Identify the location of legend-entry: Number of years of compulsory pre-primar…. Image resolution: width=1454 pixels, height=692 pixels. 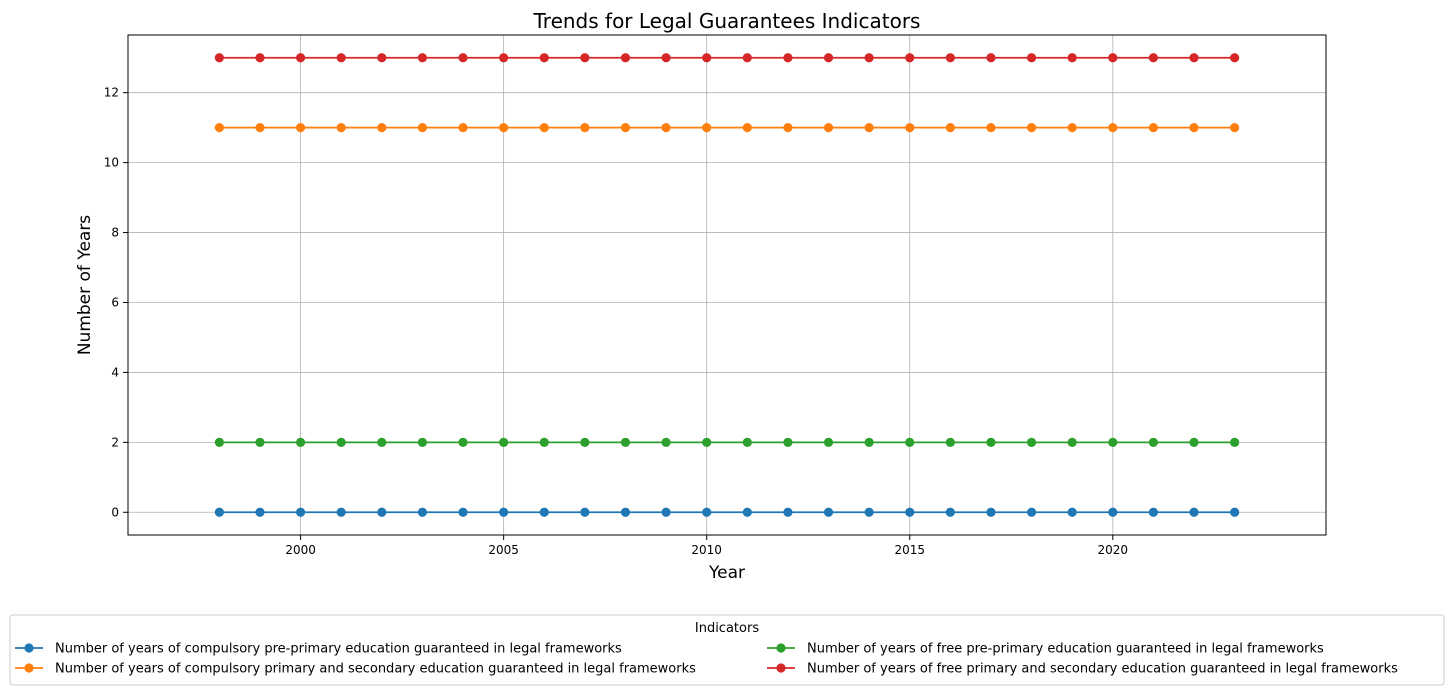
(318, 649).